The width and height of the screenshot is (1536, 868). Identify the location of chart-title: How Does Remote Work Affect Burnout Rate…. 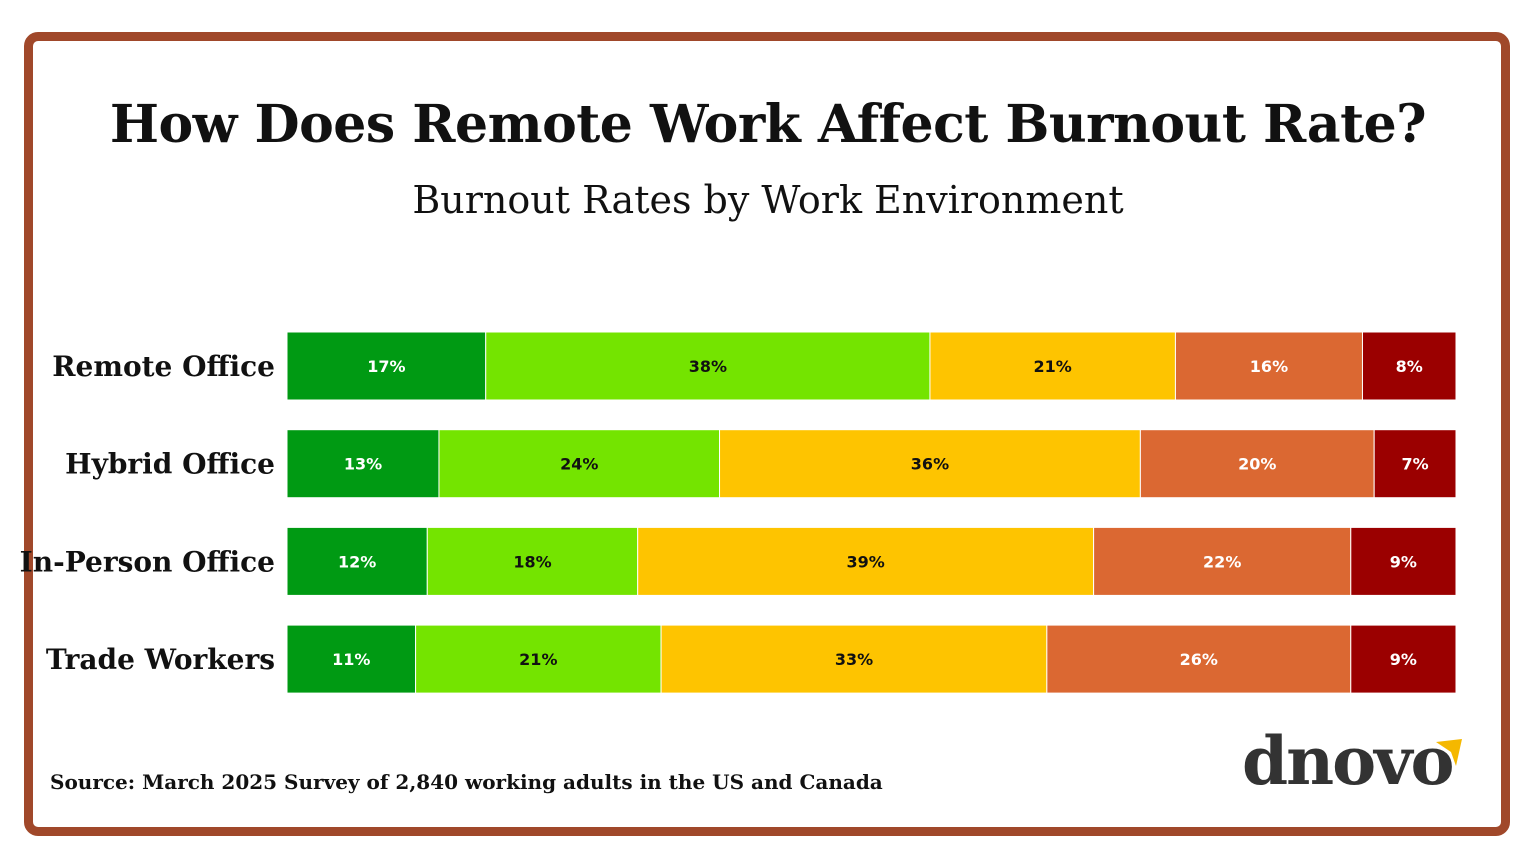
(768, 124).